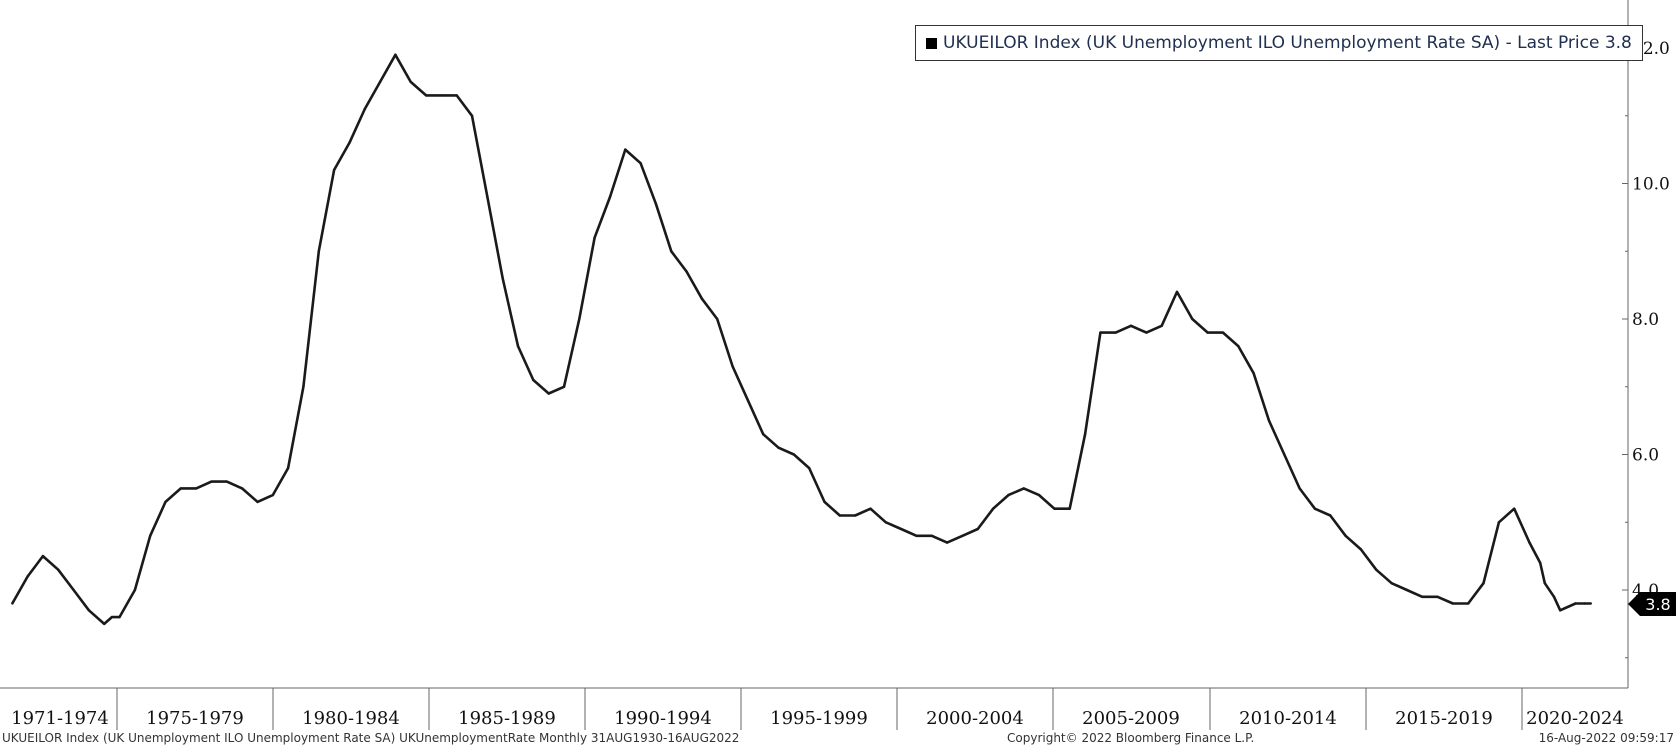 Image resolution: width=1676 pixels, height=747 pixels. Describe the element at coordinates (1646, 349) in the screenshot. I see `y-axis-ticks: 4.06.08.010.012.0` at that location.